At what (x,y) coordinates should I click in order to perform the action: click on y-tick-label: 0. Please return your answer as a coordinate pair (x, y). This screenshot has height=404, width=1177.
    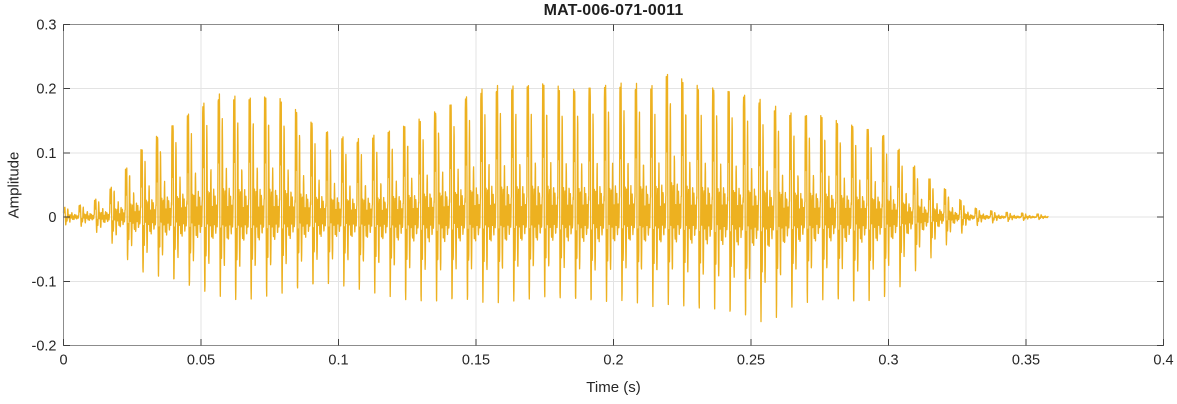
    Looking at the image, I should click on (52, 218).